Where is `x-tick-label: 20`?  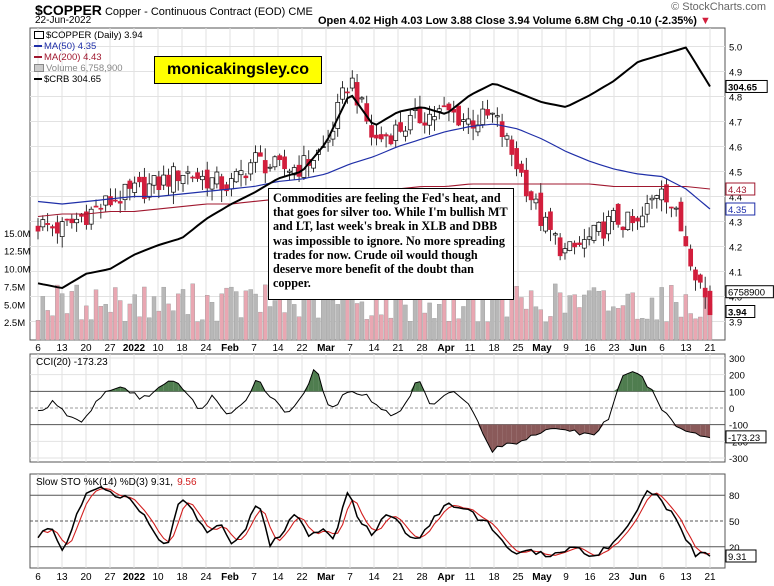
x-tick-label: 20 is located at coordinates (86, 348).